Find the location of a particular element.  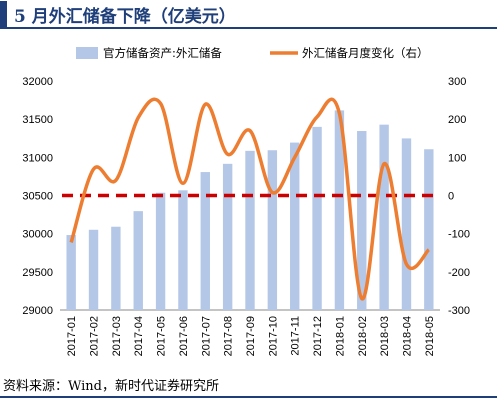

y-right-tick-label: -100 is located at coordinates (459, 235).